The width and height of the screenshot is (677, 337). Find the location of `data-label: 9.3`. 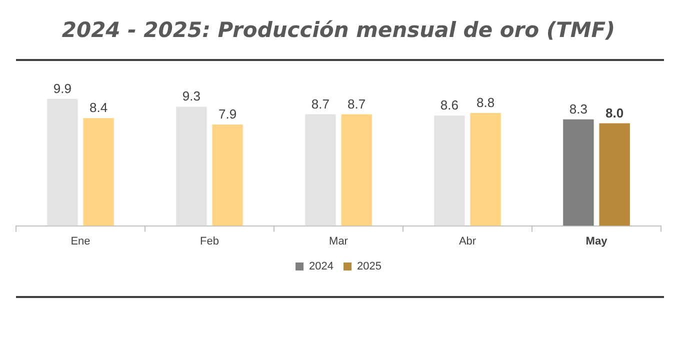

data-label: 9.3 is located at coordinates (191, 96).